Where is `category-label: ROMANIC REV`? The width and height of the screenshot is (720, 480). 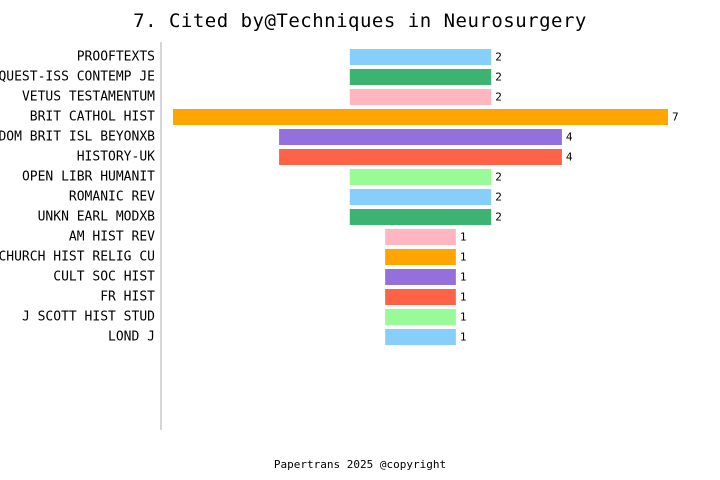 category-label: ROMANIC REV is located at coordinates (112, 197).